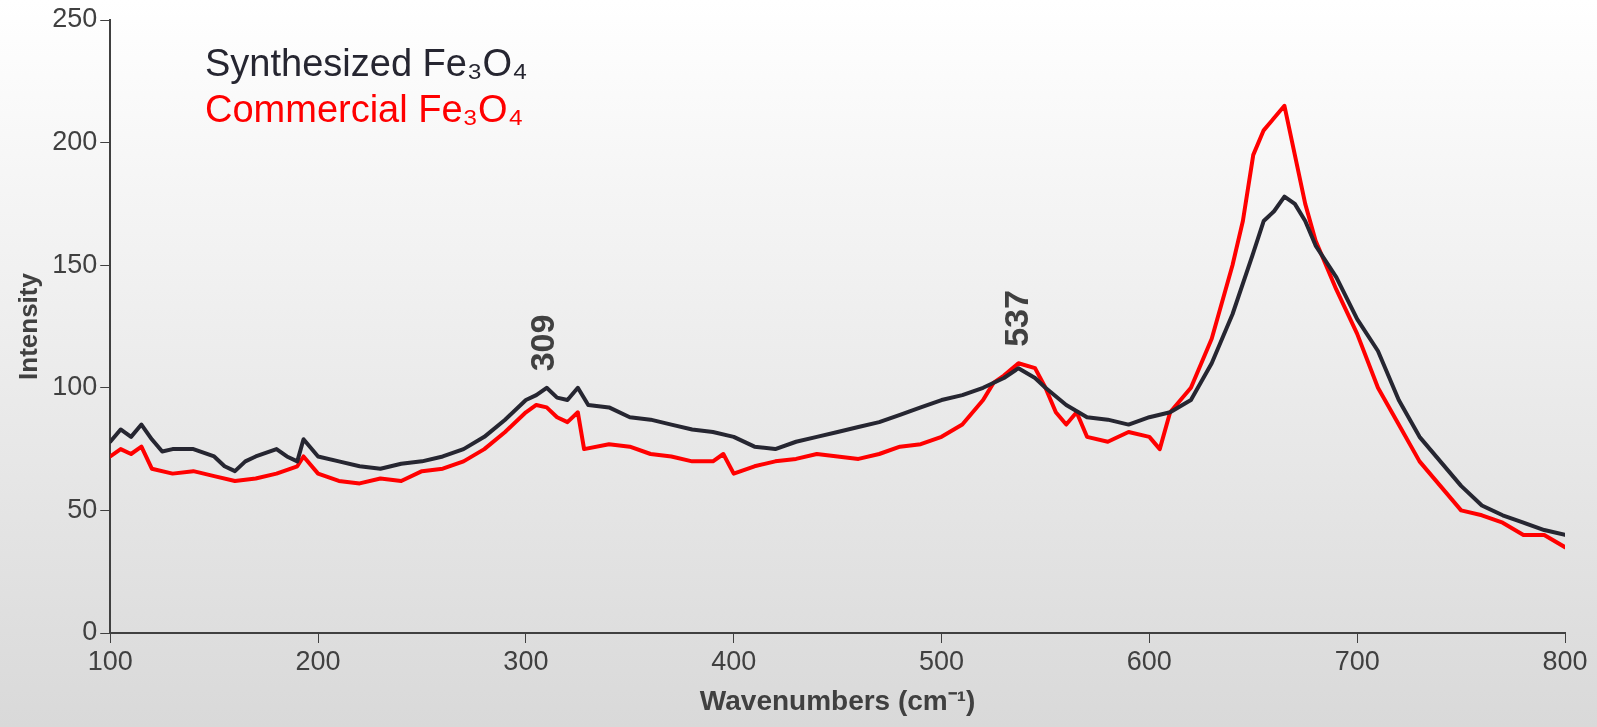 The image size is (1597, 727). What do you see at coordinates (837, 700) in the screenshot?
I see `x-axis-title: Wavenumbers (cm⁻¹)` at bounding box center [837, 700].